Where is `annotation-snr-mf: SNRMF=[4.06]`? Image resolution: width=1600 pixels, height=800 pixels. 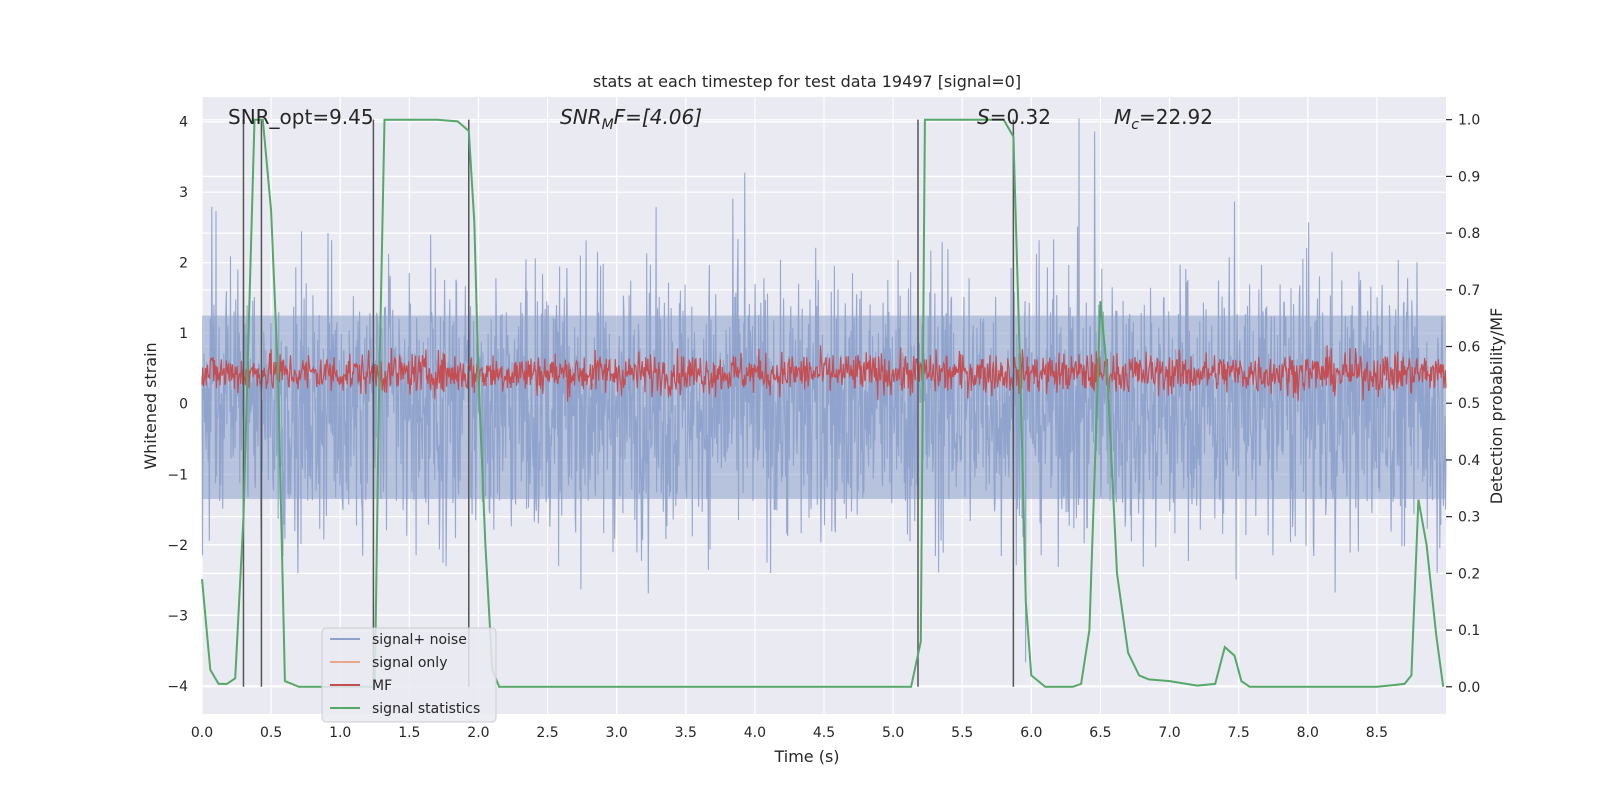 annotation-snr-mf: SNRMF=[4.06] is located at coordinates (631, 119).